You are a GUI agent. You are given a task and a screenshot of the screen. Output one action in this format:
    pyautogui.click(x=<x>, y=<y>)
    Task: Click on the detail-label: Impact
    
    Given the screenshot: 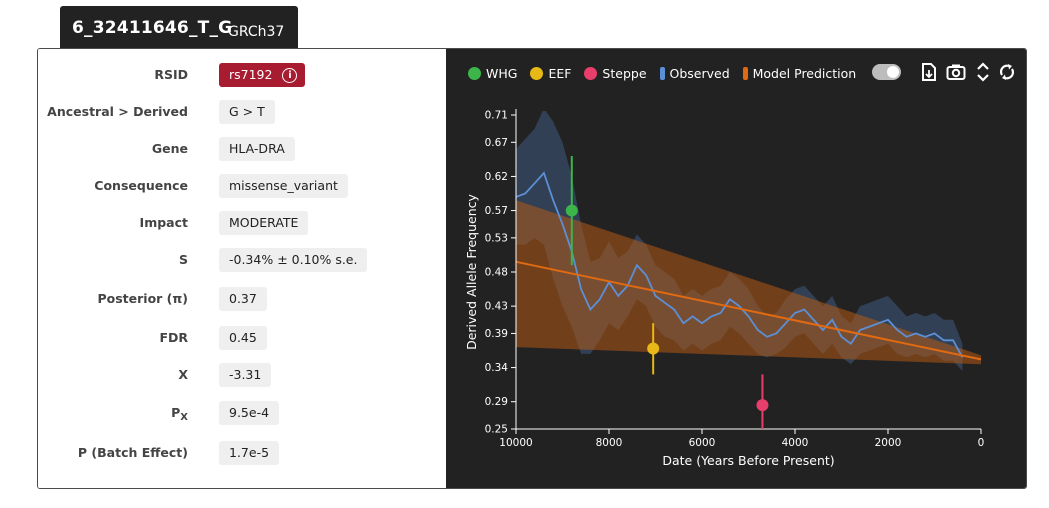 What is the action you would take?
    pyautogui.click(x=164, y=222)
    